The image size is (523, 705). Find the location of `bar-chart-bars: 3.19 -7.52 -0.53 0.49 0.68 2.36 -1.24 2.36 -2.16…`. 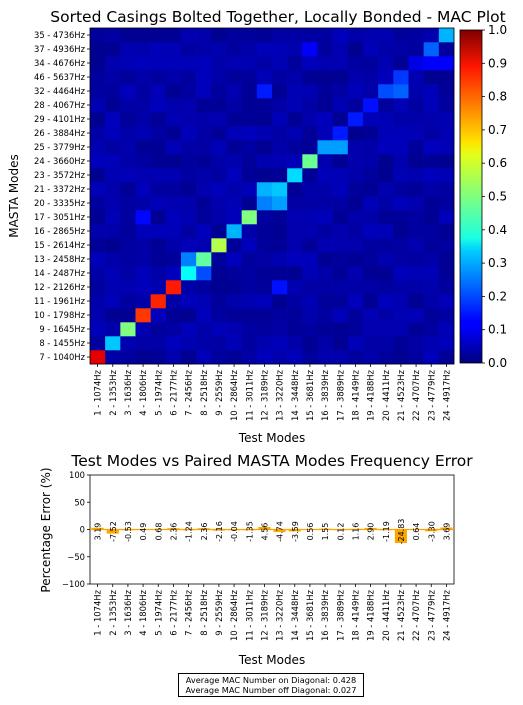

bar-chart-bars: 3.19 -7.52 -0.53 0.49 0.68 2.36 -1.24 2.36 -2.16… is located at coordinates (272, 532).